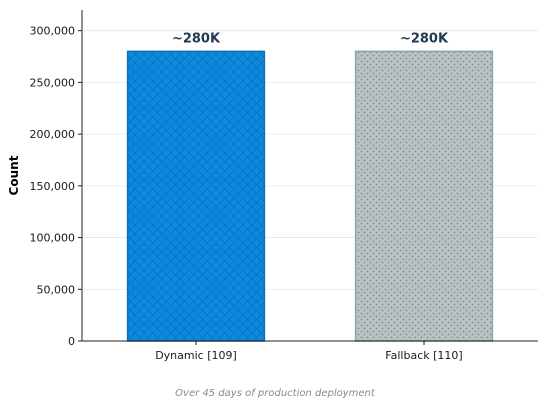 This screenshot has width=550, height=409. What do you see at coordinates (275, 393) in the screenshot?
I see `chart-caption: Over 45 days of production deployment` at bounding box center [275, 393].